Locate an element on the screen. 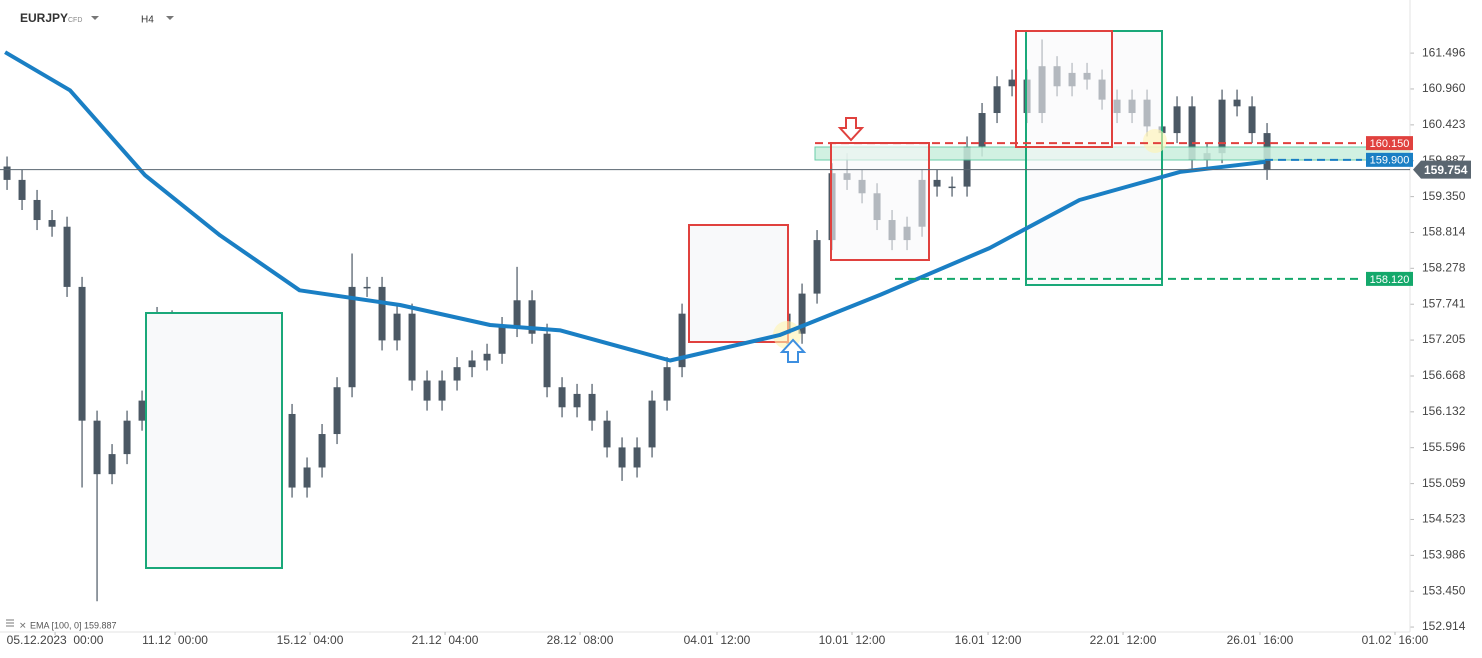 This screenshot has width=1482, height=658. symbol: EURJPY is located at coordinates (44, 18).